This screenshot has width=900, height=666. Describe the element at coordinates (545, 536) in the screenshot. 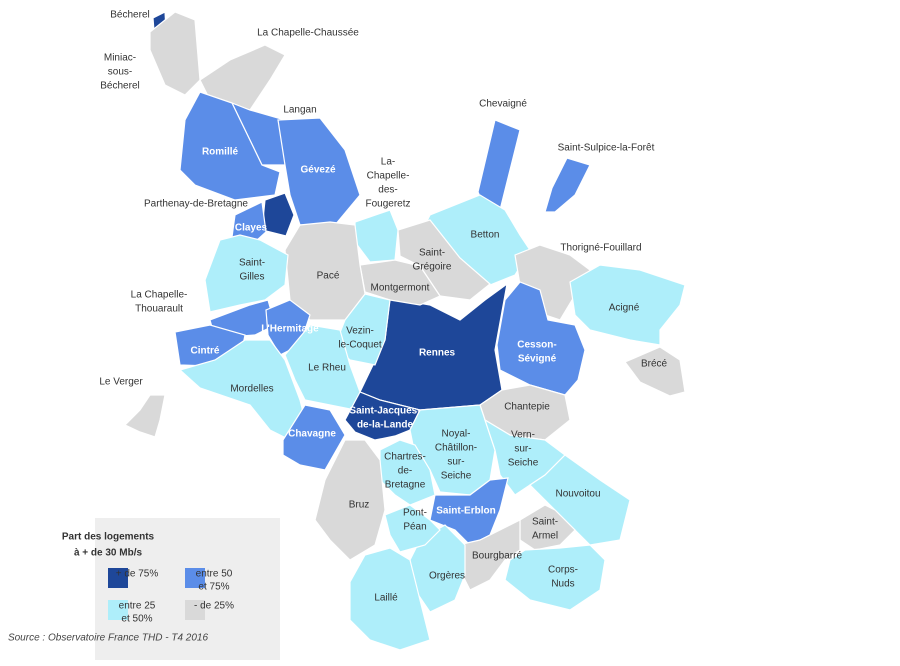

I see `commune-label: Armel` at that location.